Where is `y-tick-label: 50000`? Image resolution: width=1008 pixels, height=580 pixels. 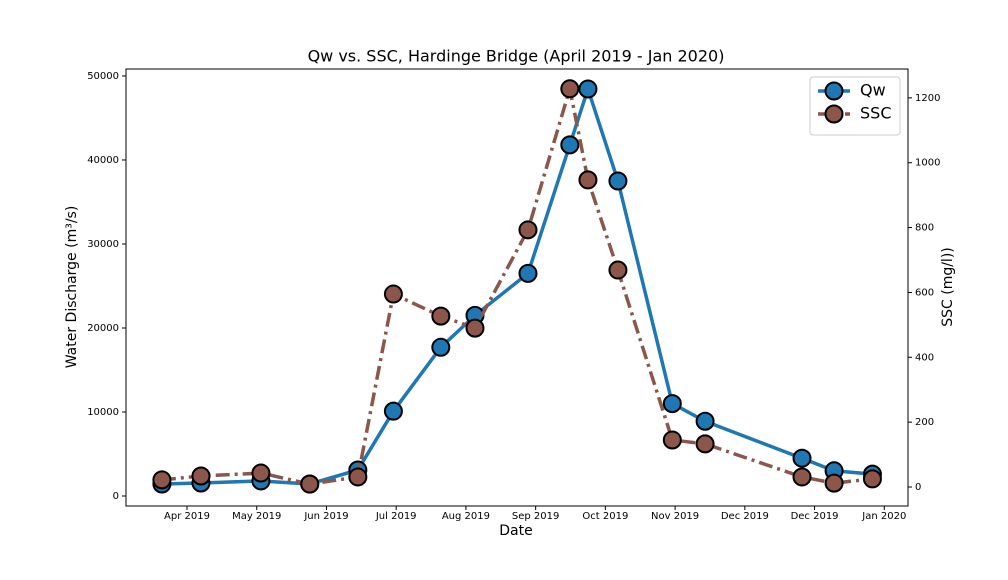 y-tick-label: 50000 is located at coordinates (103, 76).